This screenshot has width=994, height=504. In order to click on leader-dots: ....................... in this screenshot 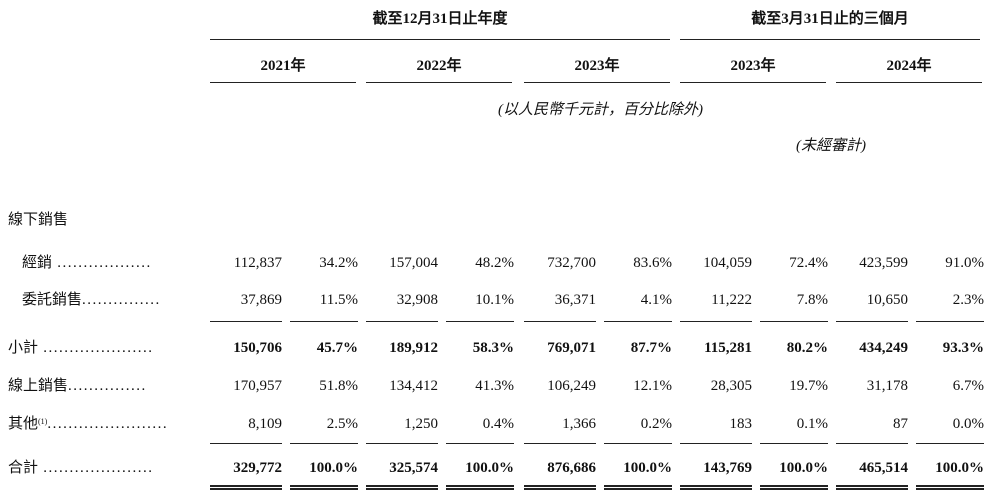, I will do `click(108, 424)`.